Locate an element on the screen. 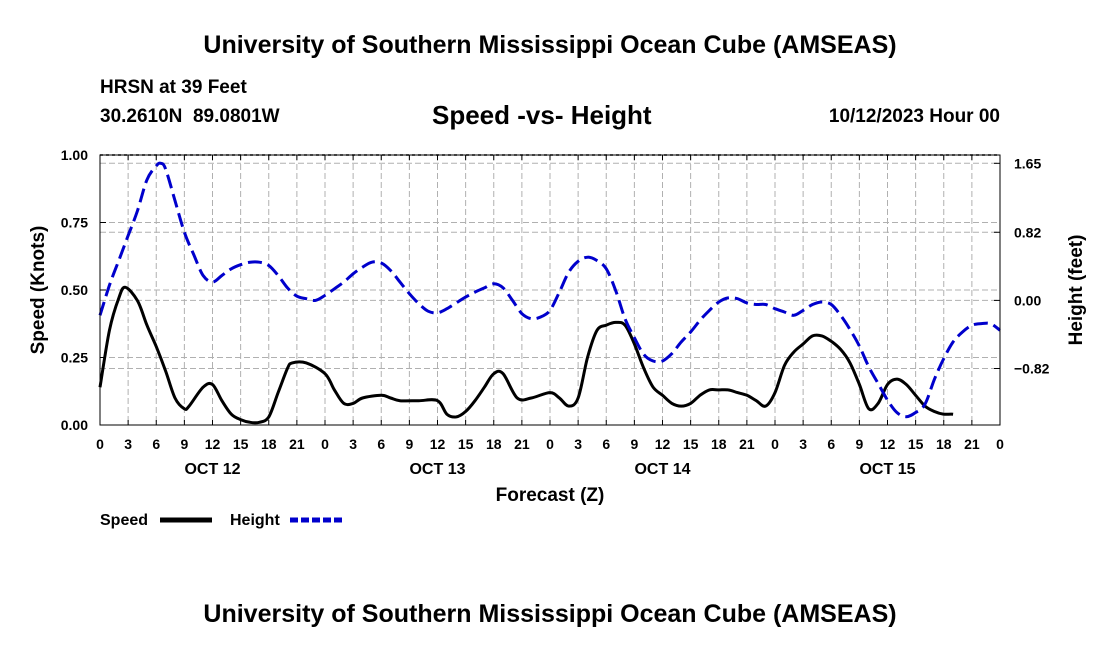 Image resolution: width=1100 pixels, height=650 pixels. plot-title: Speed -vs- Height is located at coordinates (542, 115).